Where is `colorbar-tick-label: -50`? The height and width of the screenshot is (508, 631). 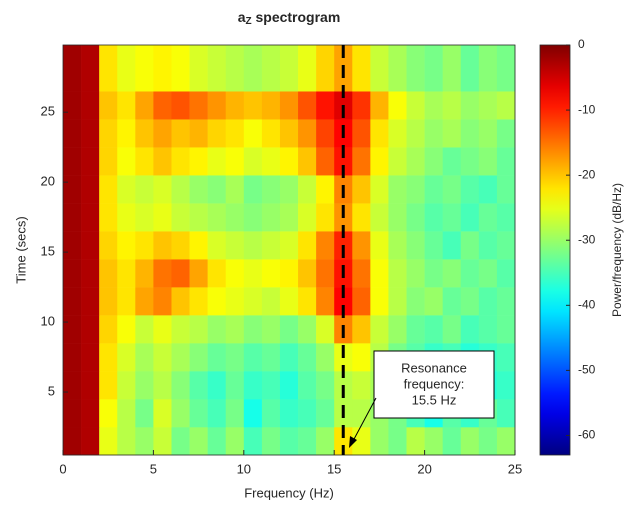 colorbar-tick-label: -50 is located at coordinates (587, 370).